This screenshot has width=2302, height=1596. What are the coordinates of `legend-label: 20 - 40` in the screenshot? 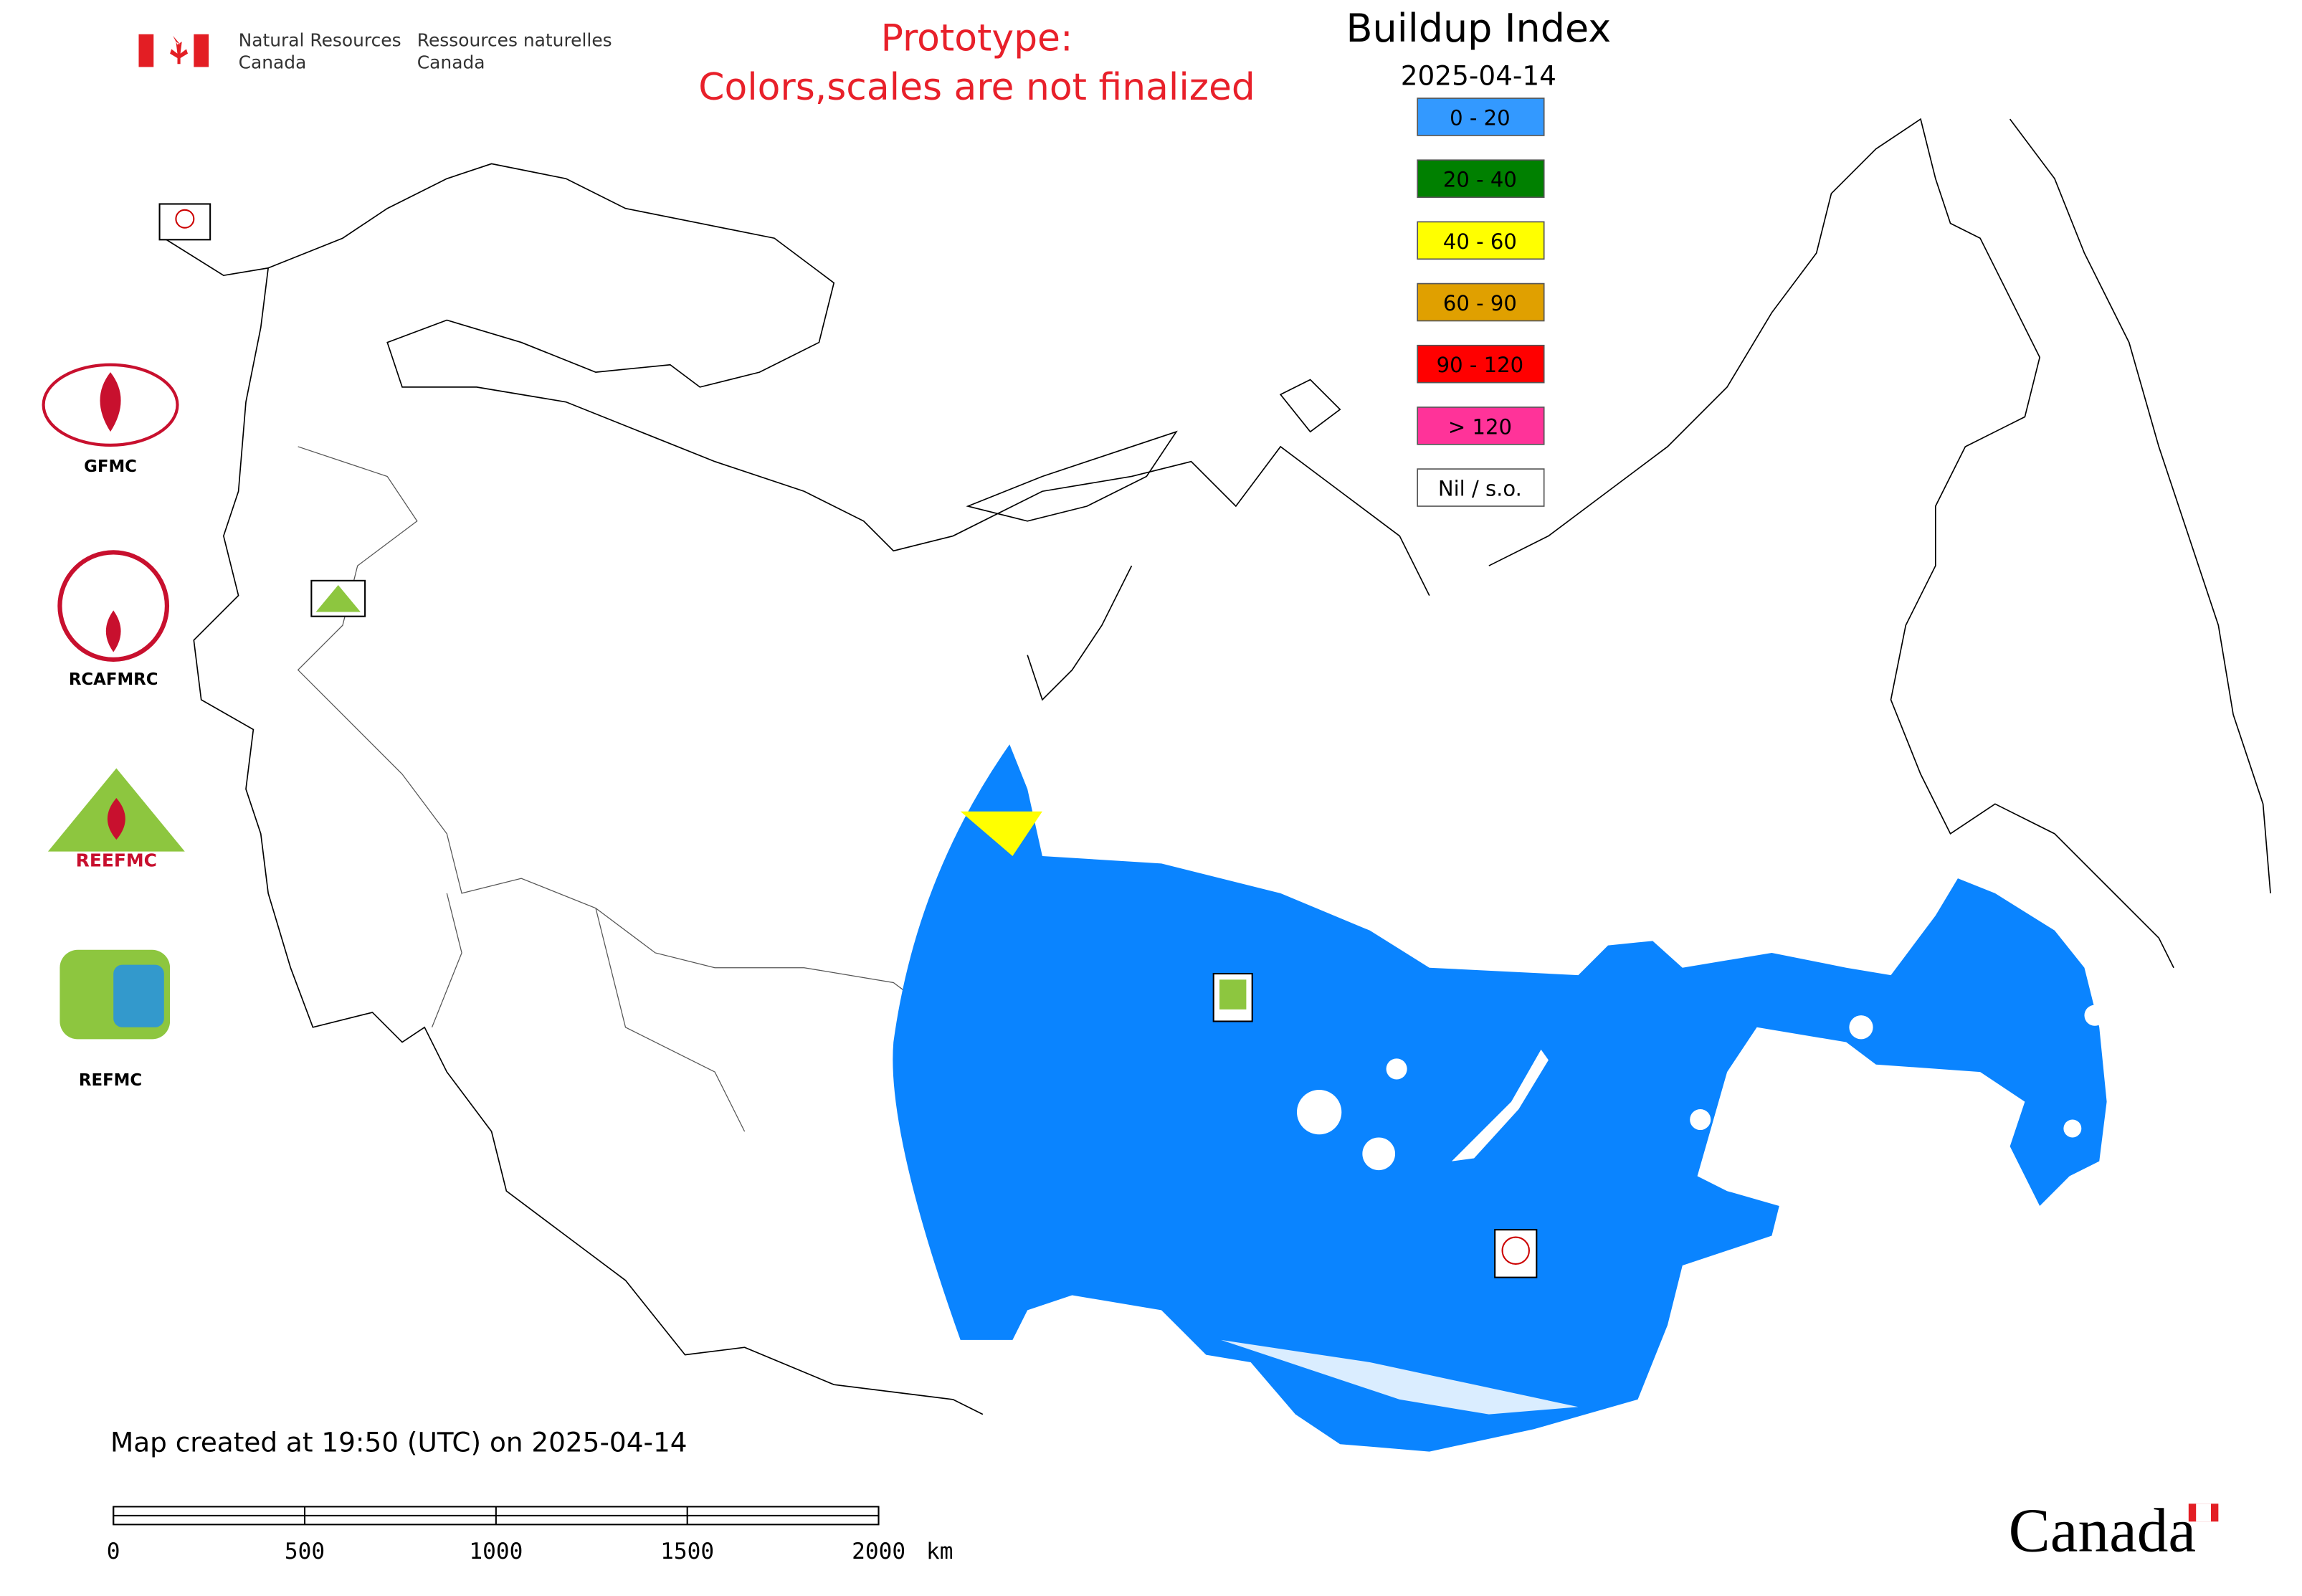 It's located at (1480, 180).